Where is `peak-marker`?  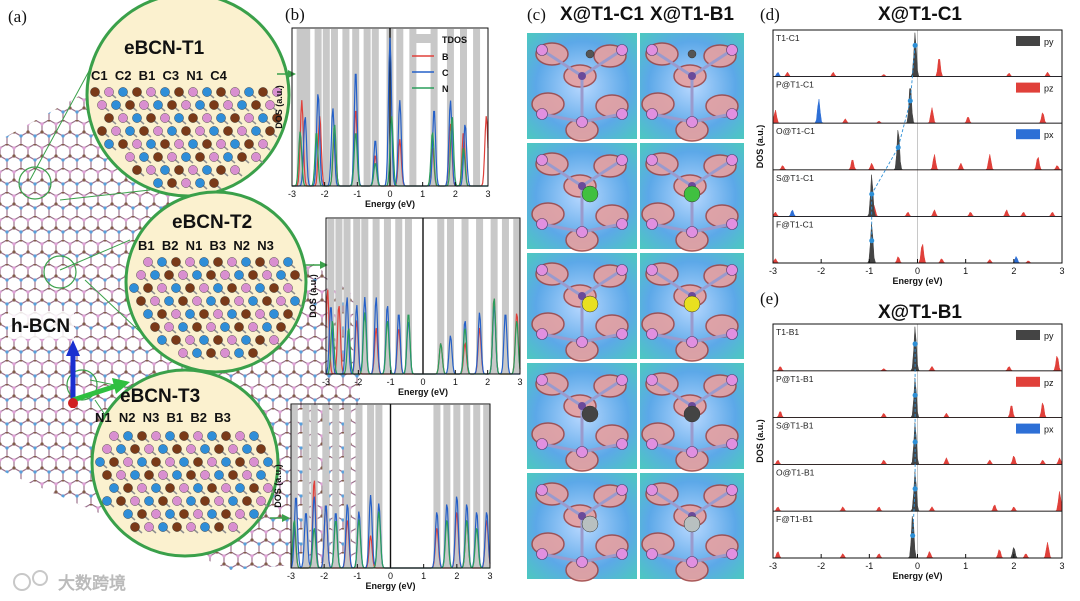
peak-marker is located at coordinates (915, 45).